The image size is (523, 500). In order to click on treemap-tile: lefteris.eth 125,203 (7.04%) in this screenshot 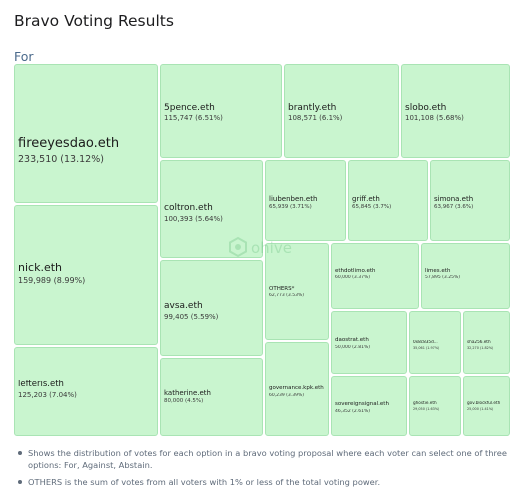, I will do `click(86, 391)`.